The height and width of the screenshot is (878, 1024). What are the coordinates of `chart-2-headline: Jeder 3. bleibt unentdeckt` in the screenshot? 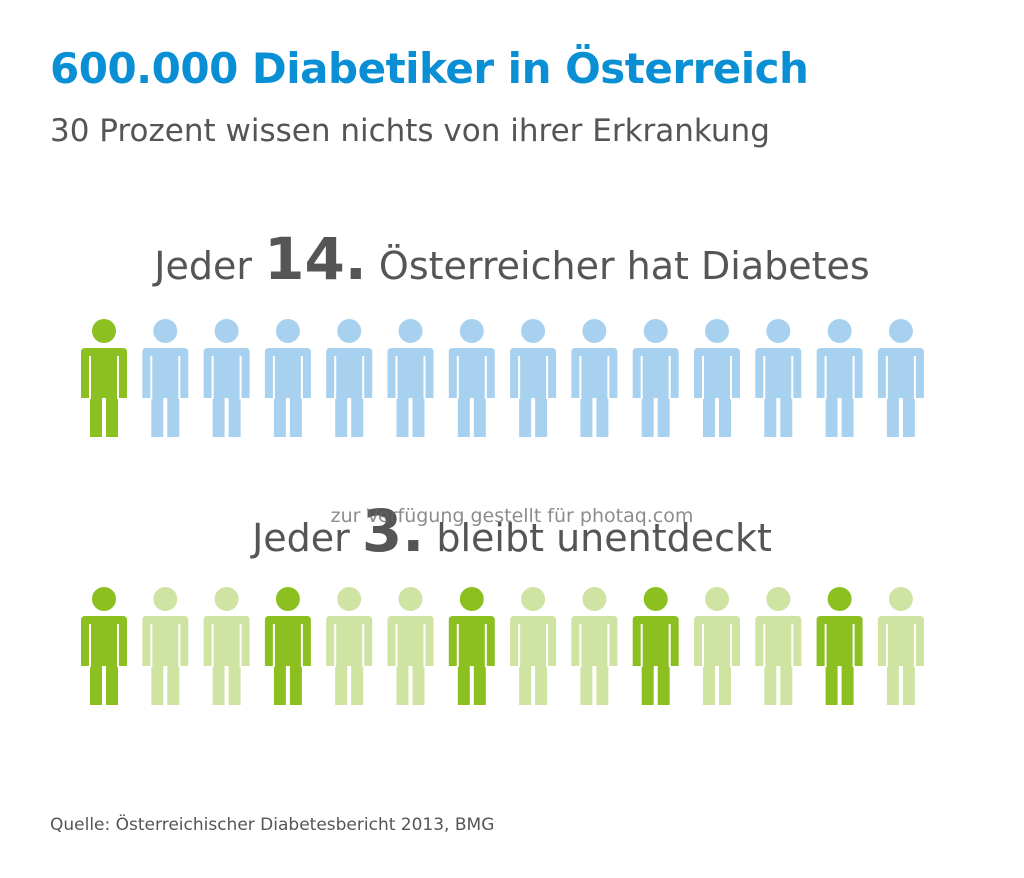 It's located at (512, 531).